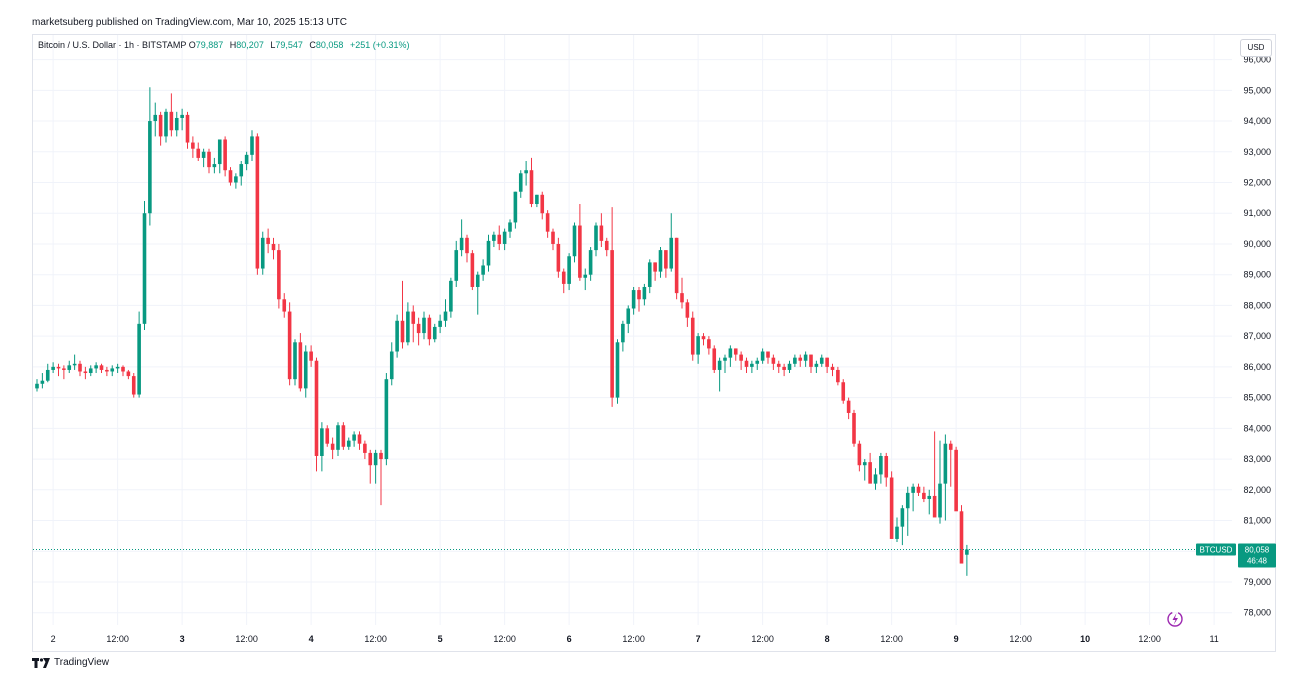 The image size is (1307, 678). Describe the element at coordinates (1257, 398) in the screenshot. I see `y-tick-label: 85,000` at that location.